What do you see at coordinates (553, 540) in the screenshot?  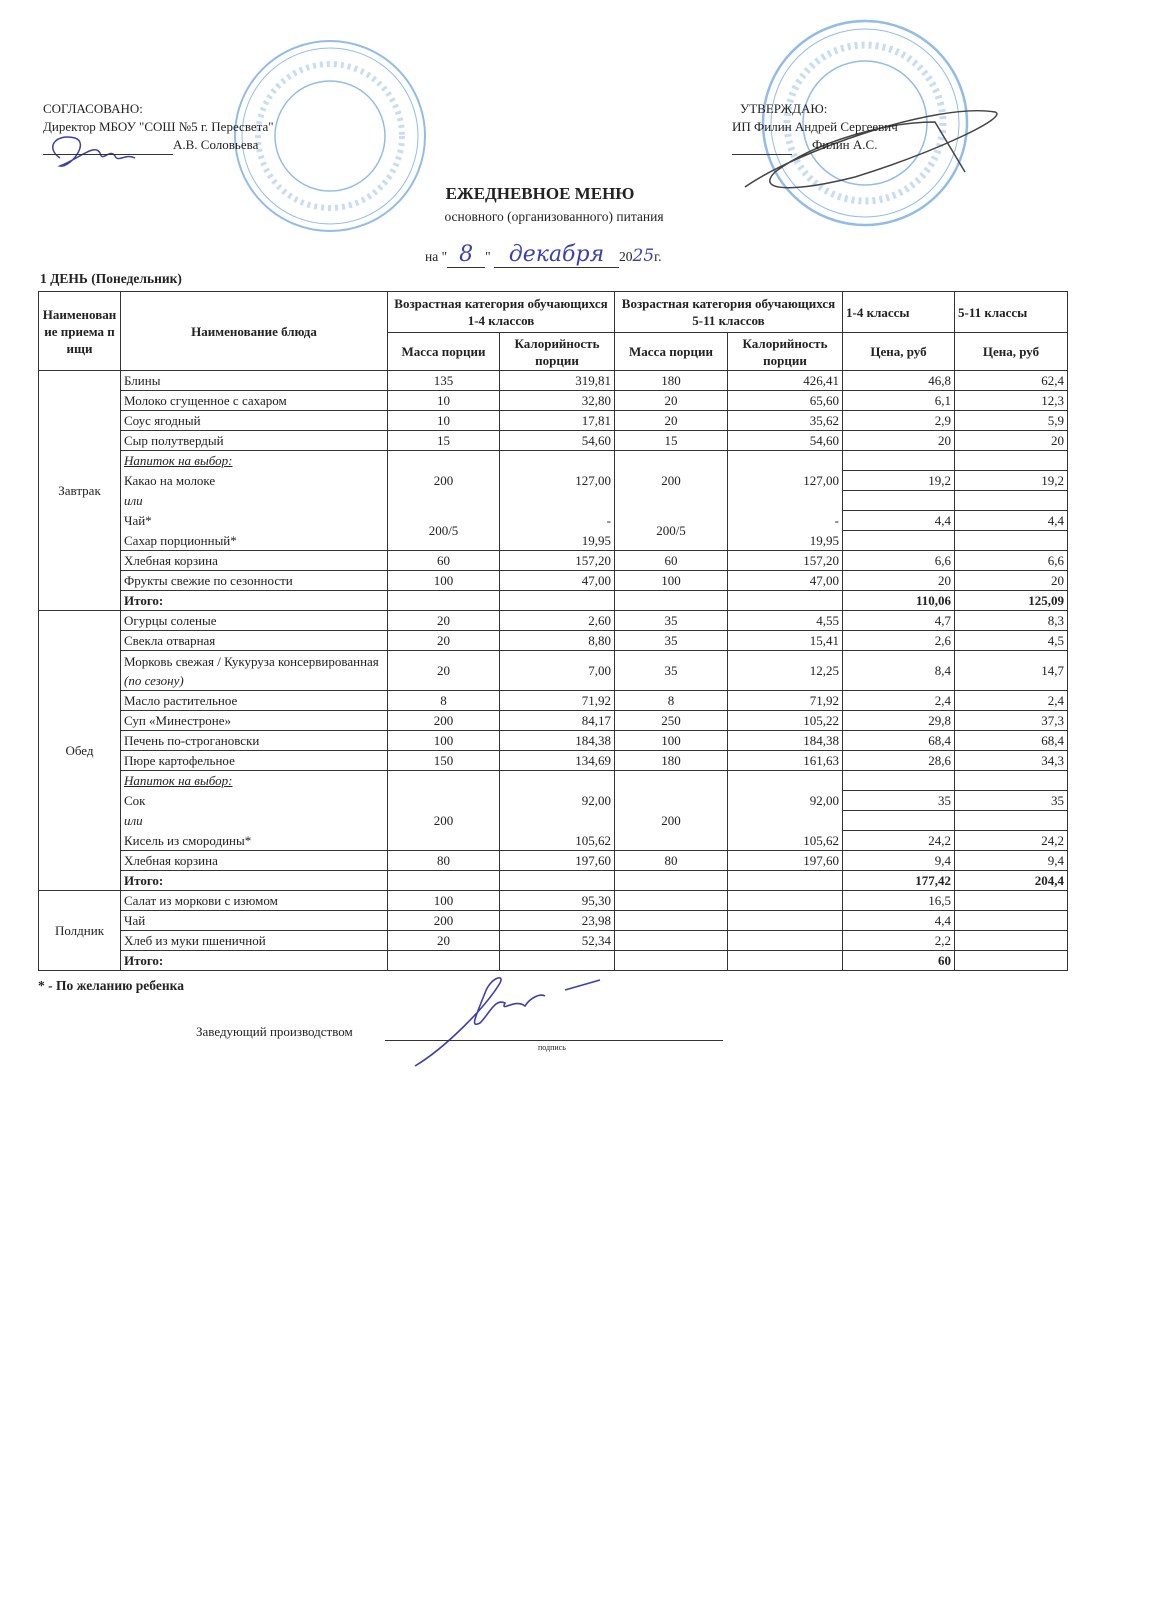 I see `table-row: Сахар порционный* 19,95 19,95` at bounding box center [553, 540].